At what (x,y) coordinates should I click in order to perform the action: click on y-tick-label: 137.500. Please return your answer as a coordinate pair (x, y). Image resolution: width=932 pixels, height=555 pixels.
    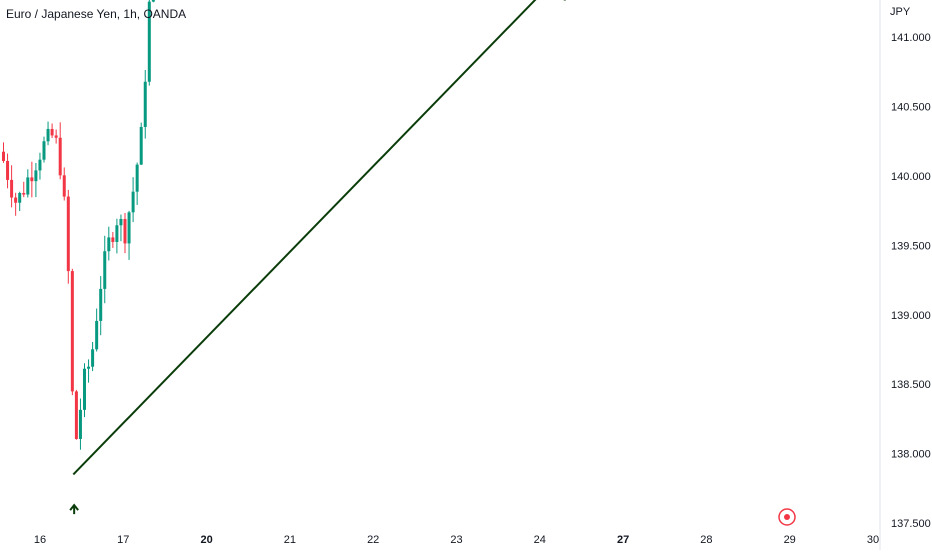
    Looking at the image, I should click on (911, 524).